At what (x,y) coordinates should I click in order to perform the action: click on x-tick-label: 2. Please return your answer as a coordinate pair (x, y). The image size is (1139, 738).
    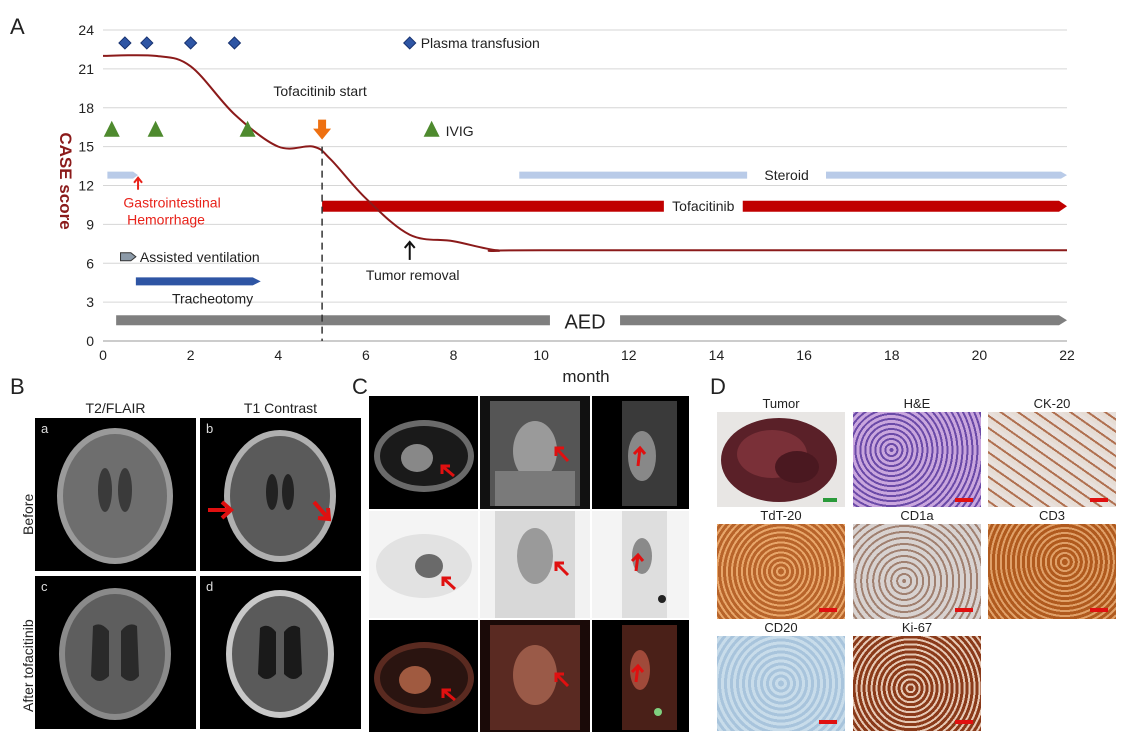
    Looking at the image, I should click on (191, 355).